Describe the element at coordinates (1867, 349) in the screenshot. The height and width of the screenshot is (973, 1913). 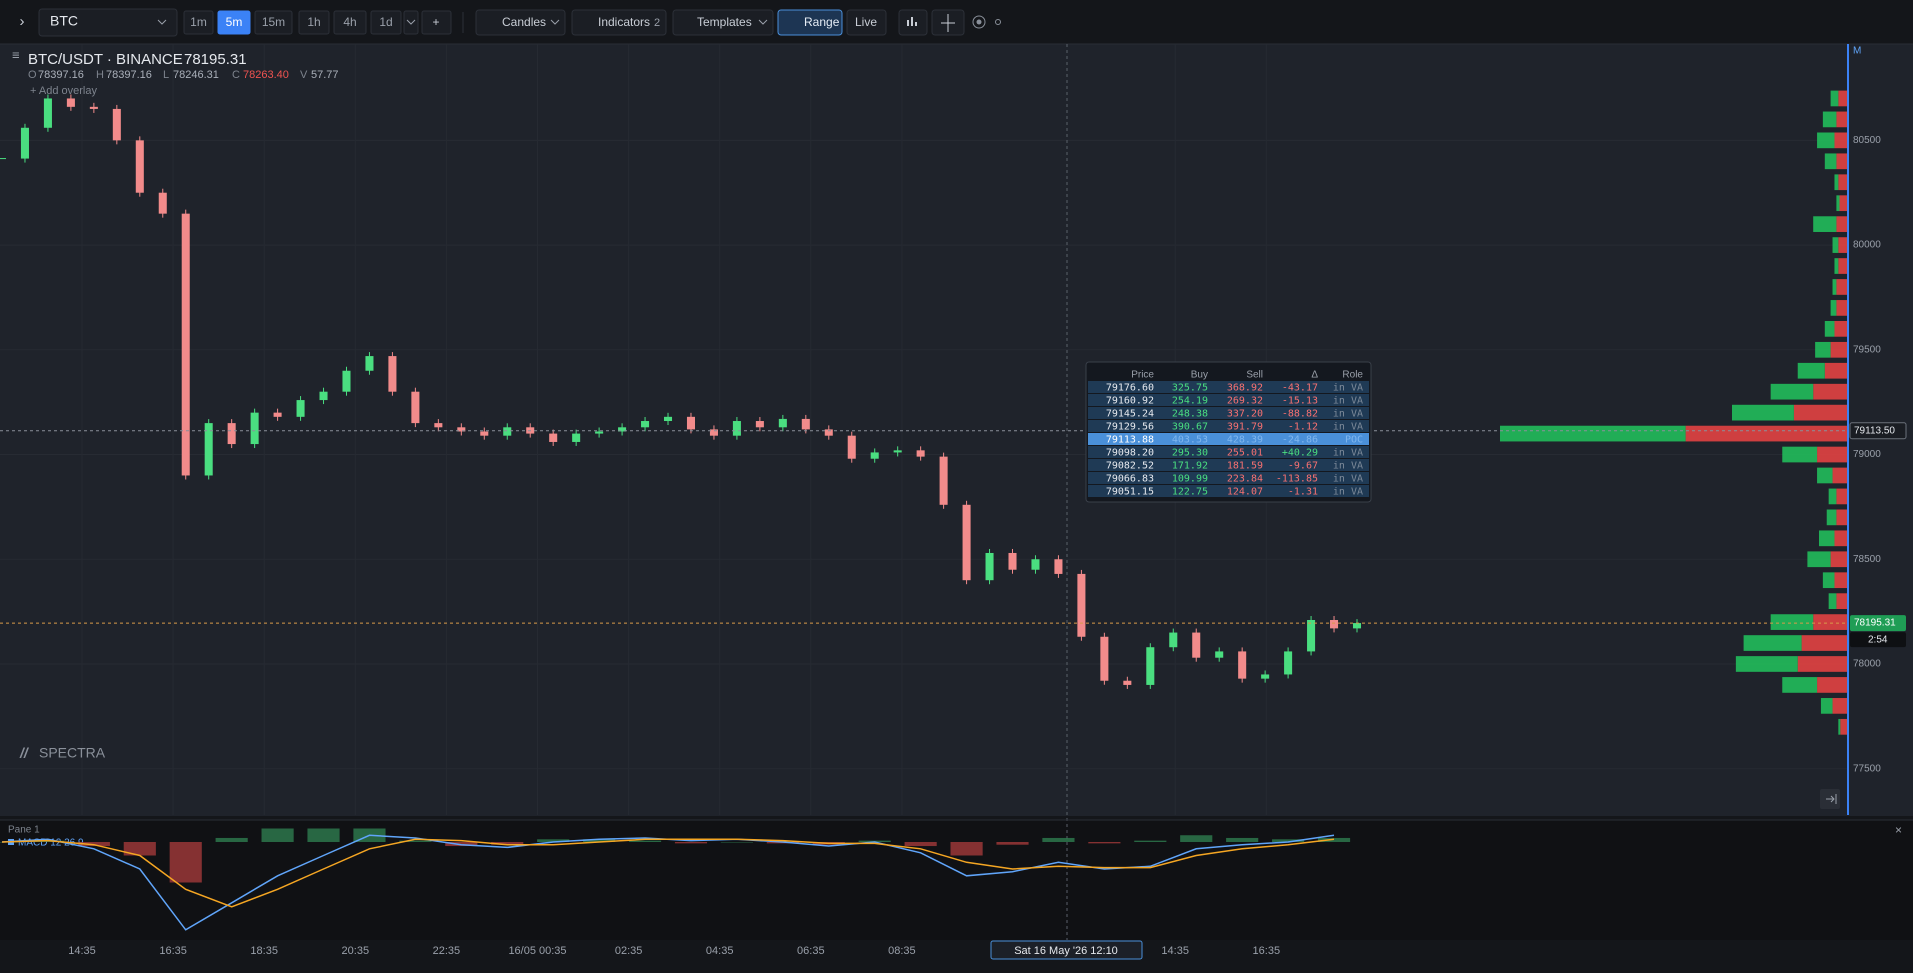
I see `y-tick-label: 79500` at that location.